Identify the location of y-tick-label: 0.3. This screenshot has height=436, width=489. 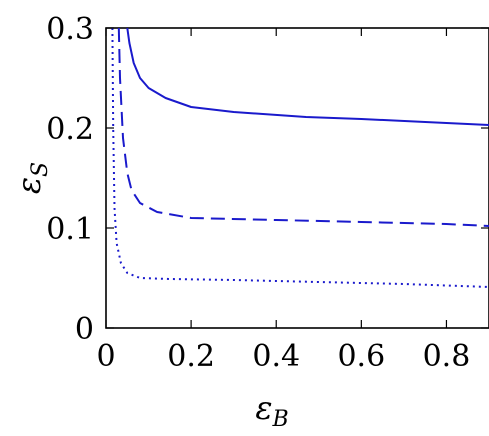
(70, 29).